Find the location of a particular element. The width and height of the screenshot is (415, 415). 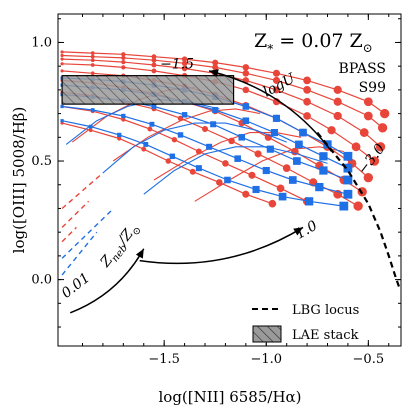

legend-lae-swatch is located at coordinates (267, 334).